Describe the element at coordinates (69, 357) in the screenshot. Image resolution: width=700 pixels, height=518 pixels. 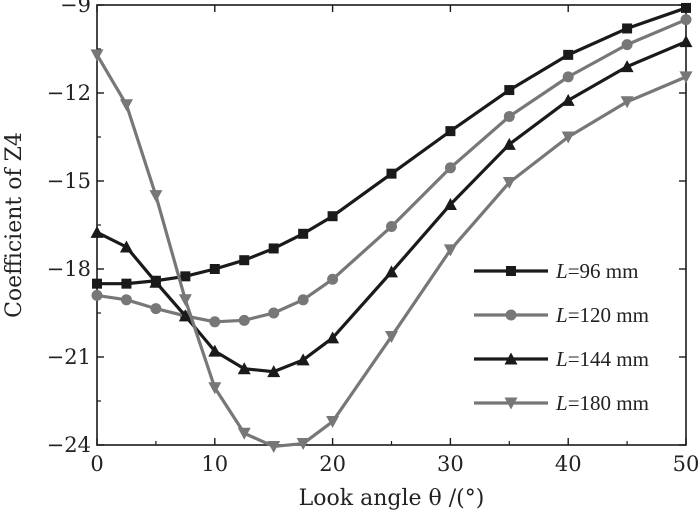
I see `y-tick-label: −21` at that location.